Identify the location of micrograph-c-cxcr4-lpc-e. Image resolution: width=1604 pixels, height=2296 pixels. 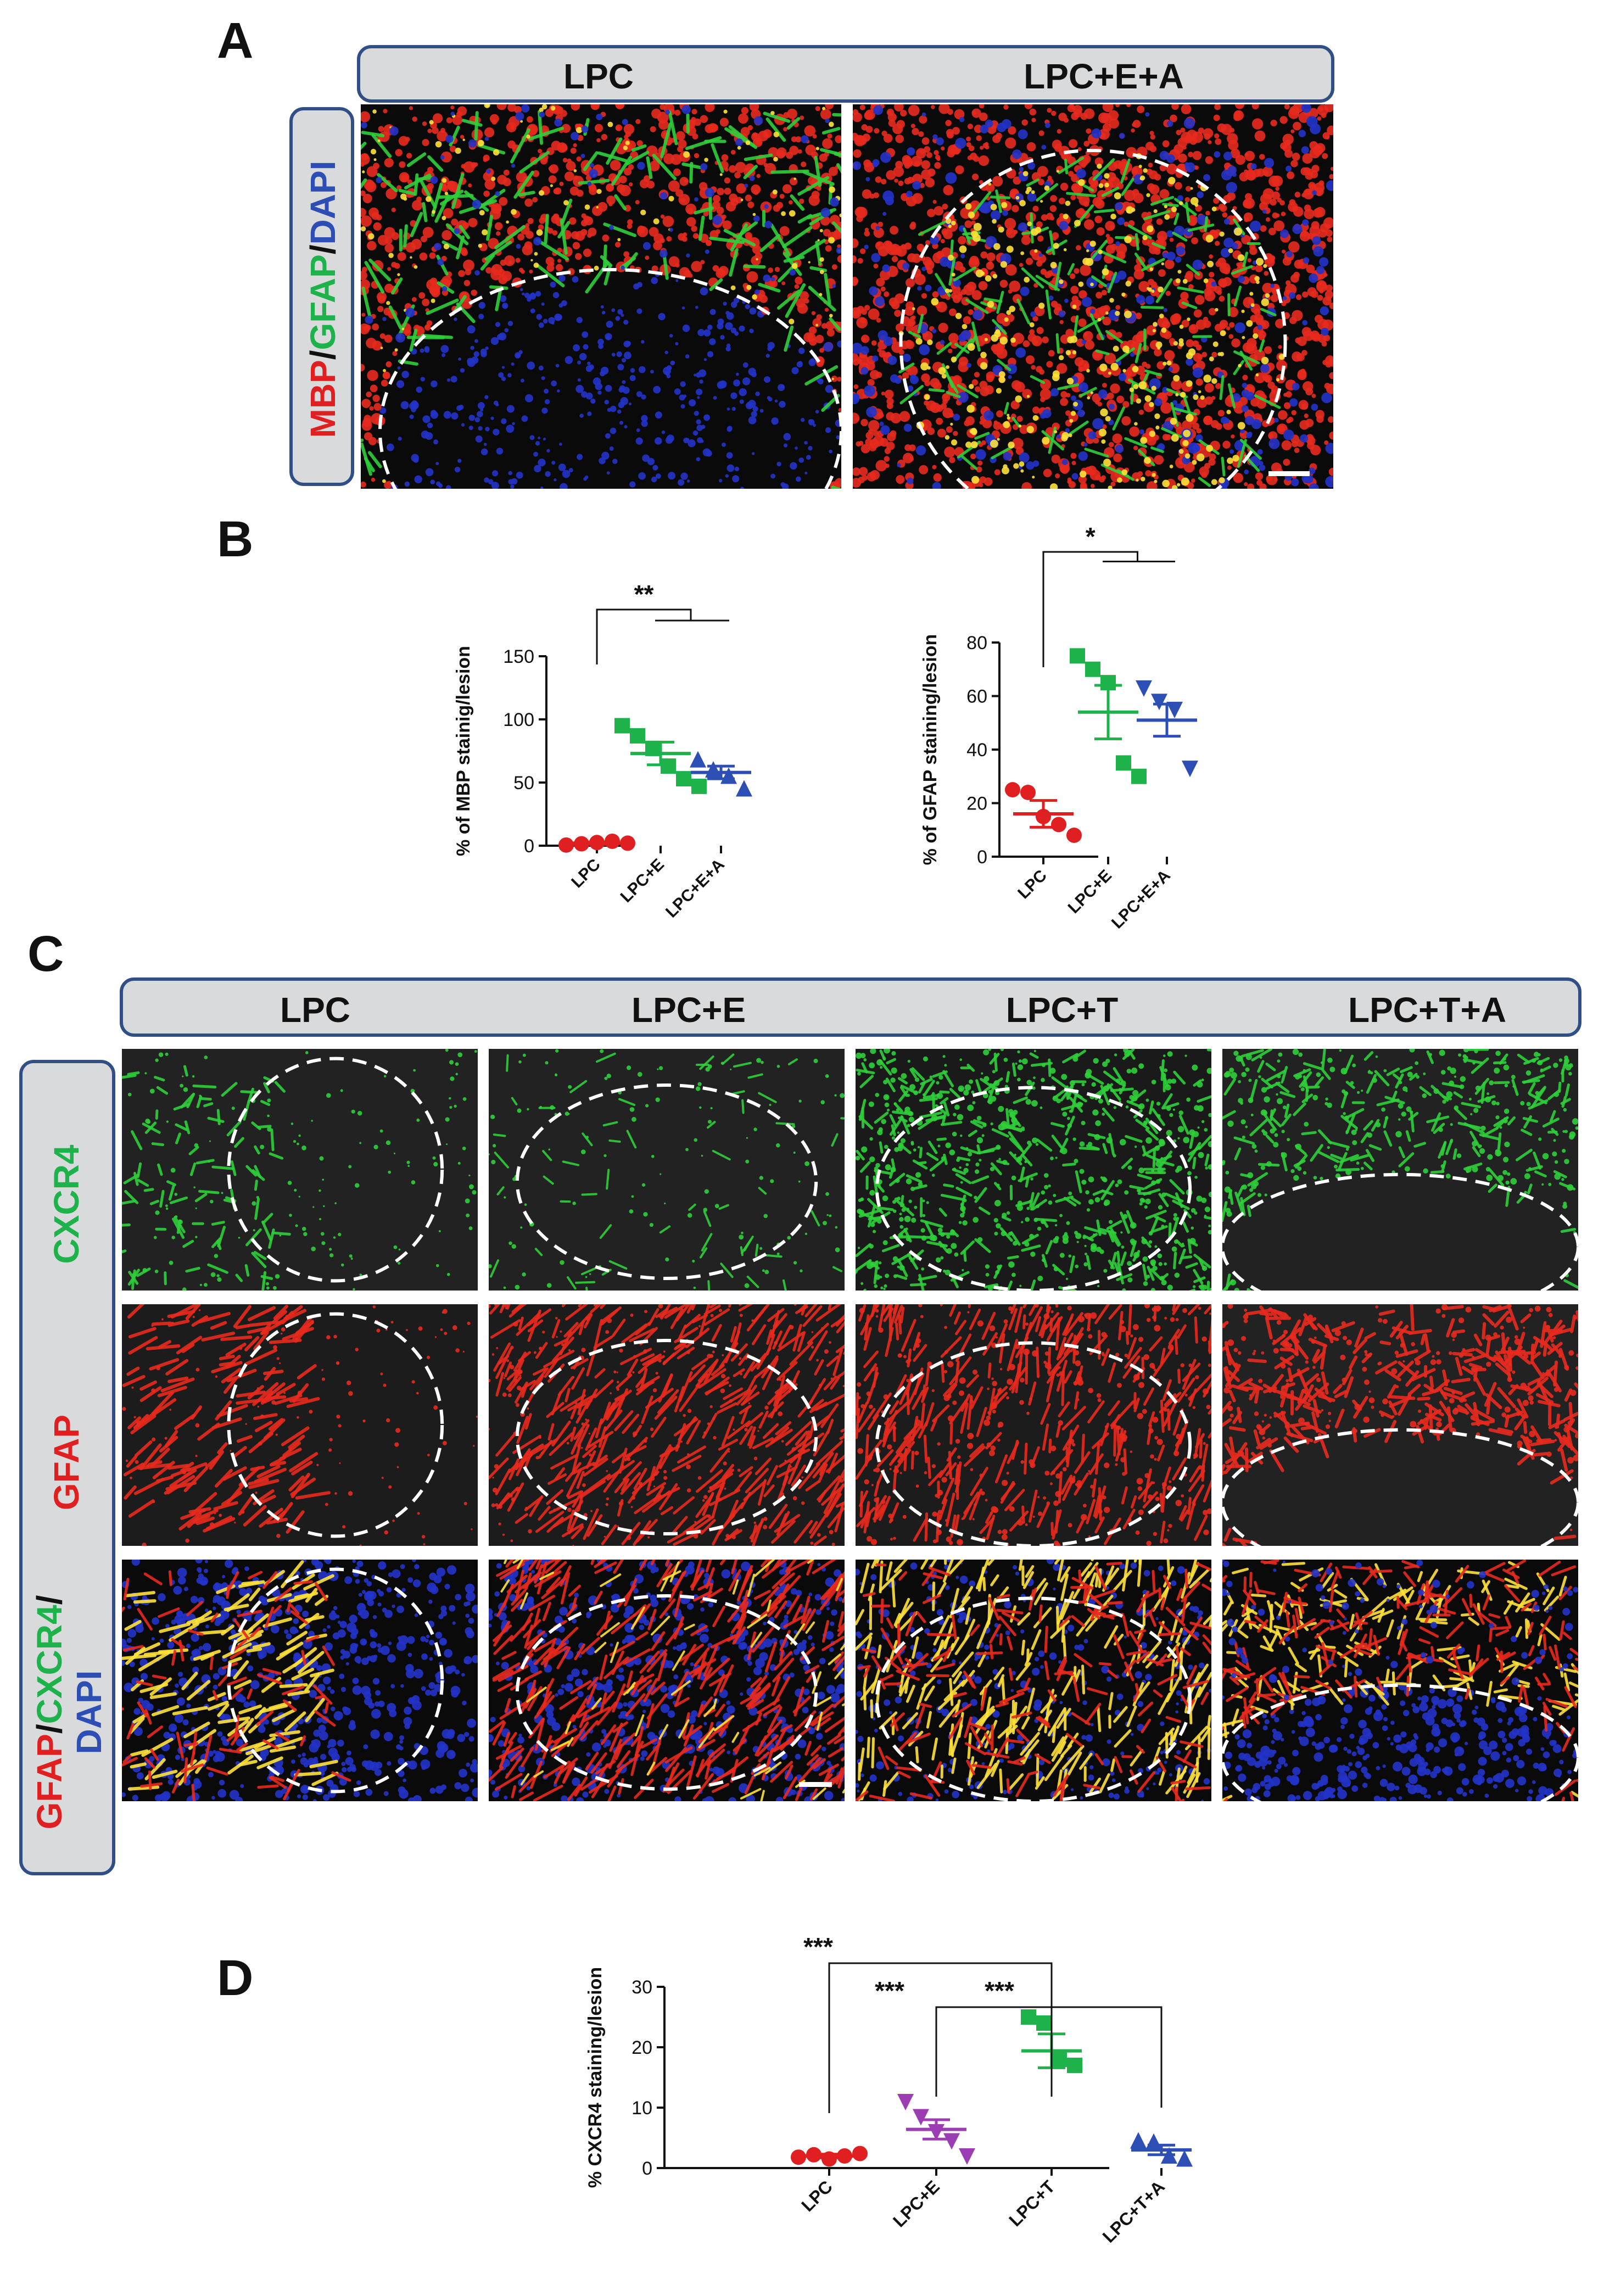
(667, 1170).